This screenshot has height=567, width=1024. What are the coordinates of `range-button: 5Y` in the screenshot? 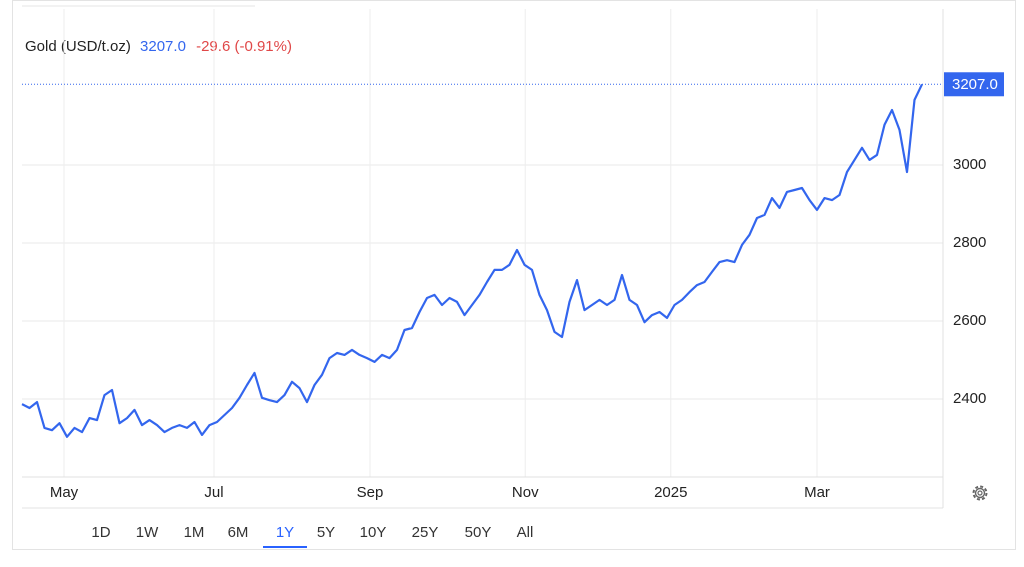 It's located at (326, 532).